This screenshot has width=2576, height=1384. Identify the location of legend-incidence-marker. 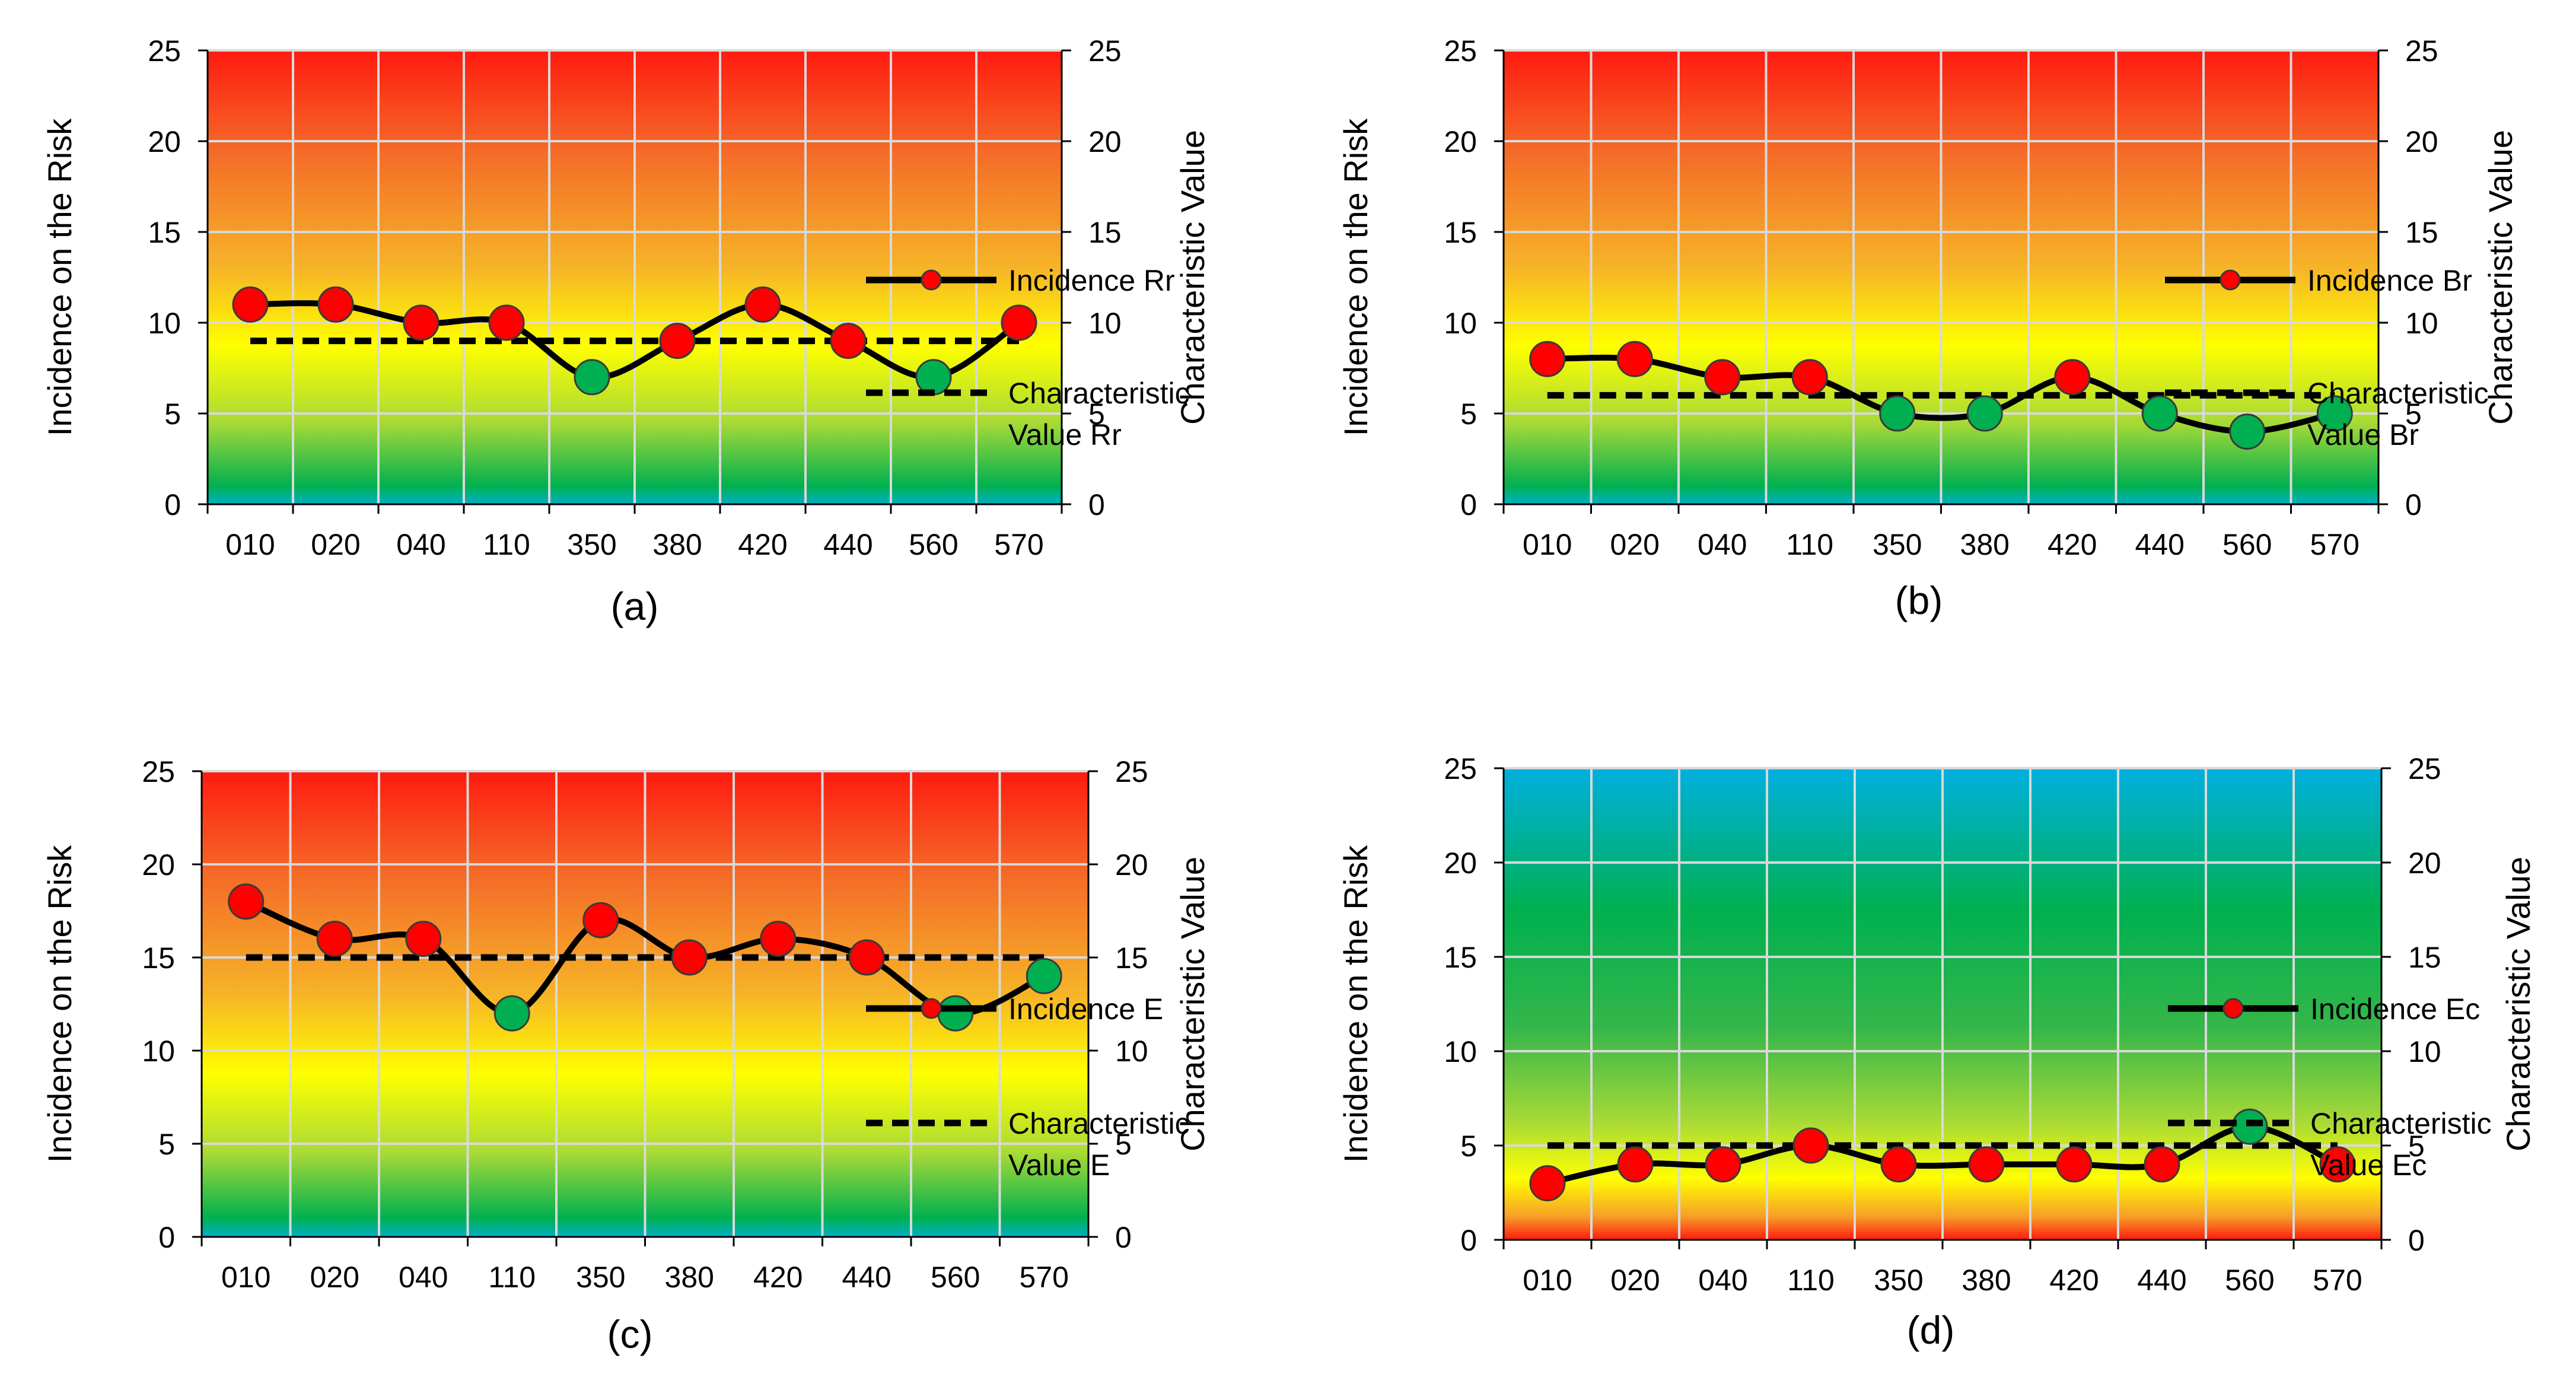
(2230, 280).